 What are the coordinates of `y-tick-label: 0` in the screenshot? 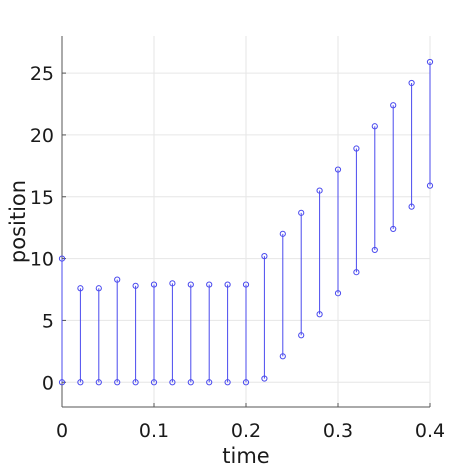 It's located at (48, 383).